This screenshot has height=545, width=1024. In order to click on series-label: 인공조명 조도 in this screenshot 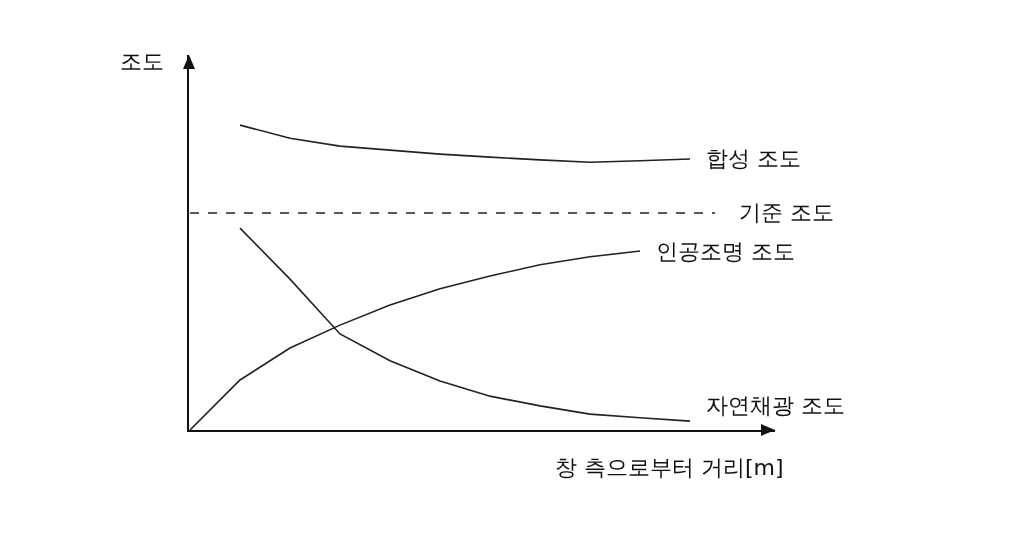, I will do `click(725, 251)`.